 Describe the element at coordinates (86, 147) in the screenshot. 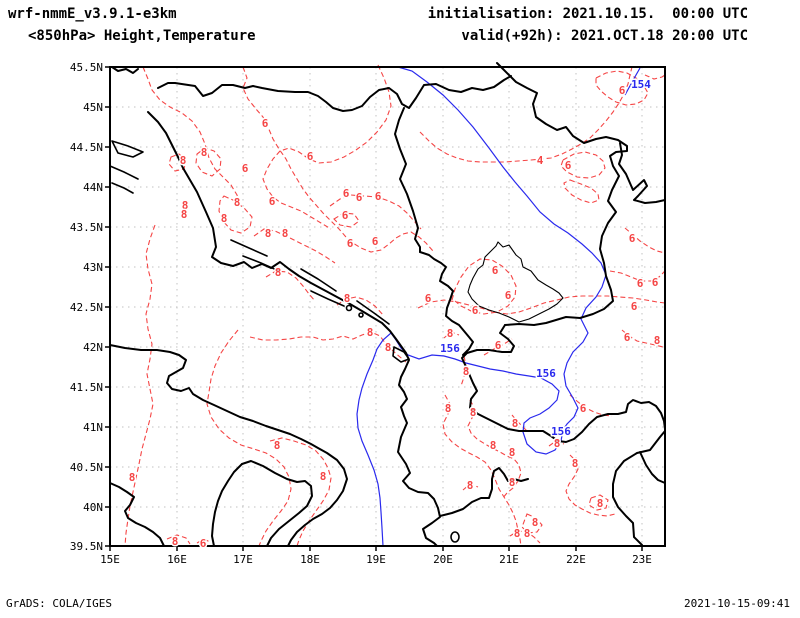

I see `y-tick-label: 44.5N` at that location.